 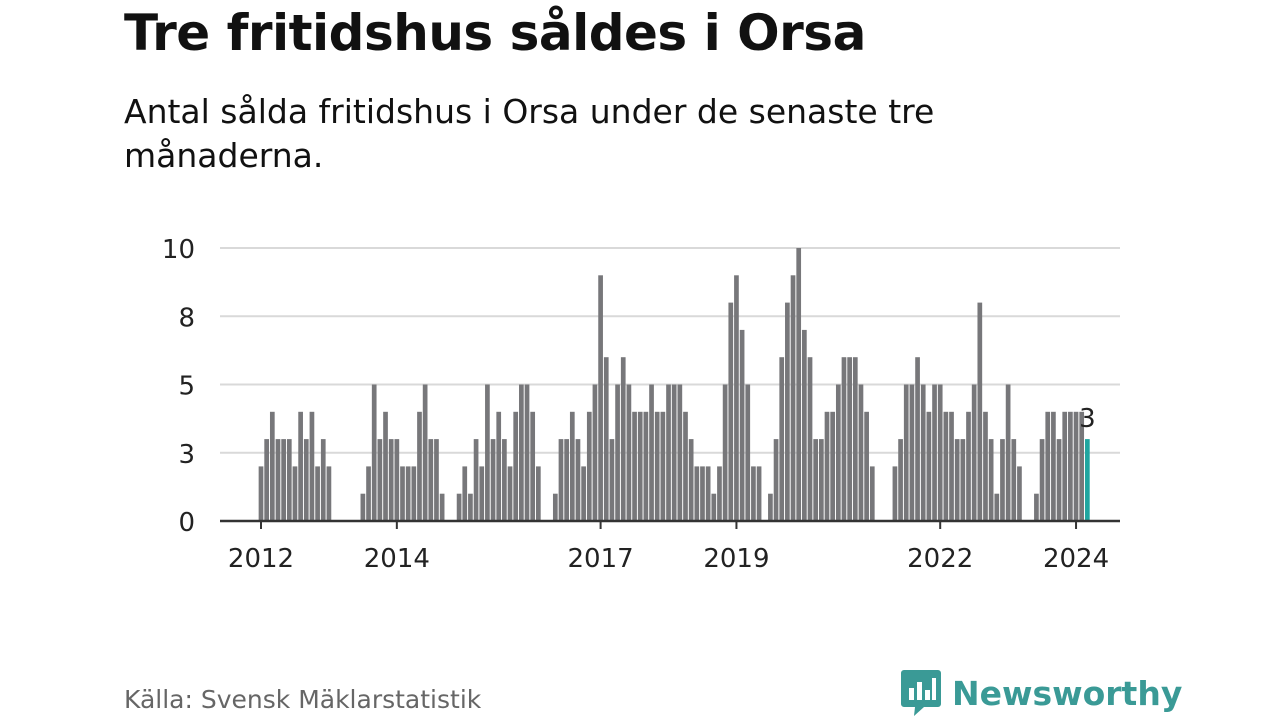 What do you see at coordinates (940, 559) in the screenshot?
I see `x-tick-label: 2022` at bounding box center [940, 559].